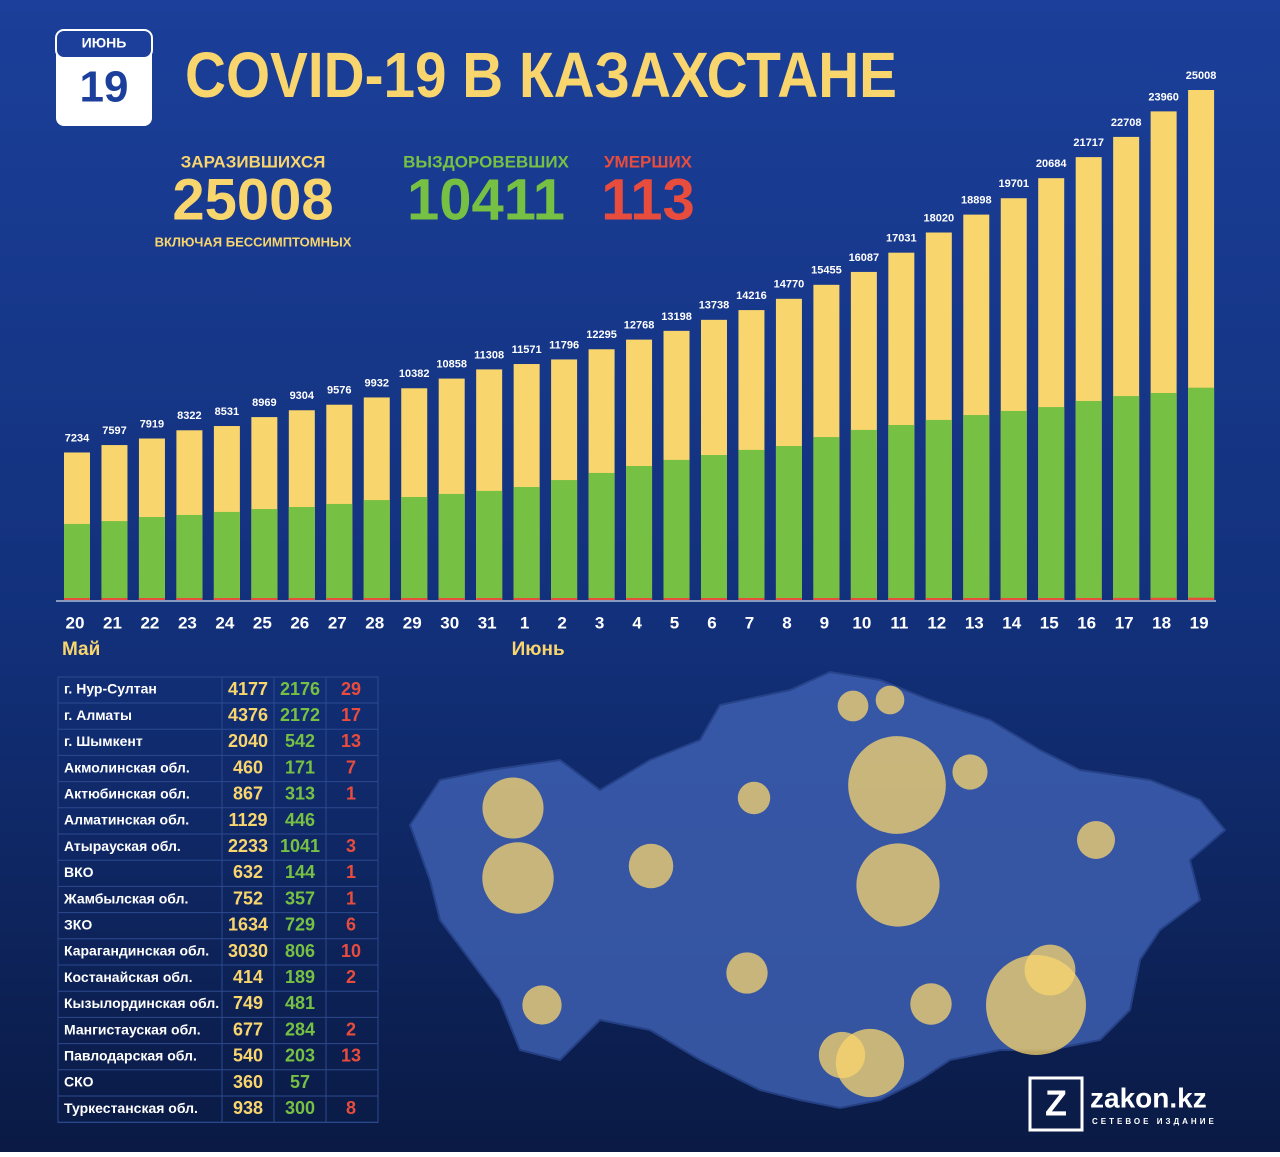 This screenshot has width=1280, height=1157. Describe the element at coordinates (132, 1029) in the screenshot. I see `region-name: Мангистауская обл.` at that location.